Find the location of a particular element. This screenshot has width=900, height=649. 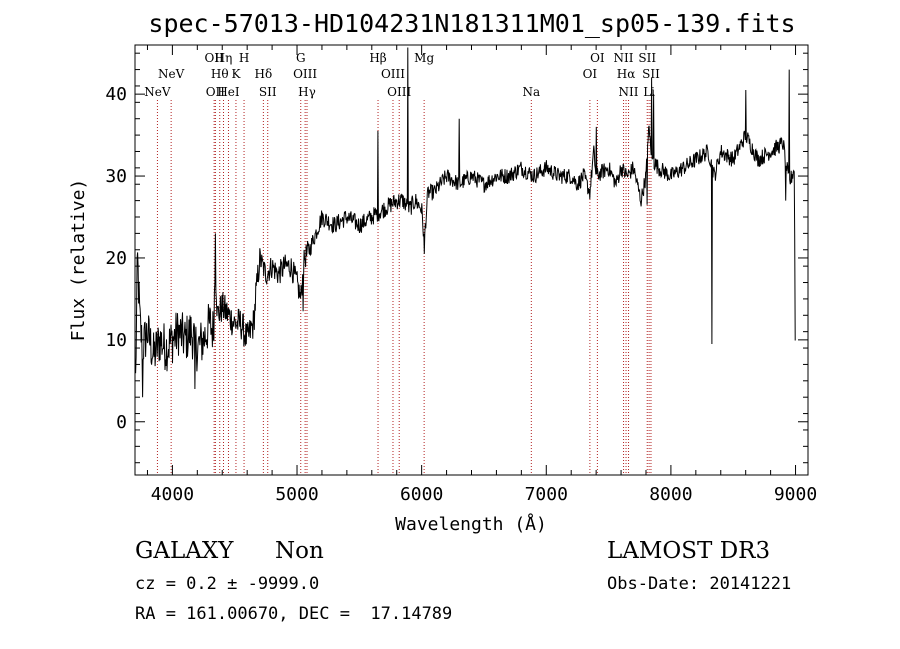

emission-line-label: K is located at coordinates (236, 74).